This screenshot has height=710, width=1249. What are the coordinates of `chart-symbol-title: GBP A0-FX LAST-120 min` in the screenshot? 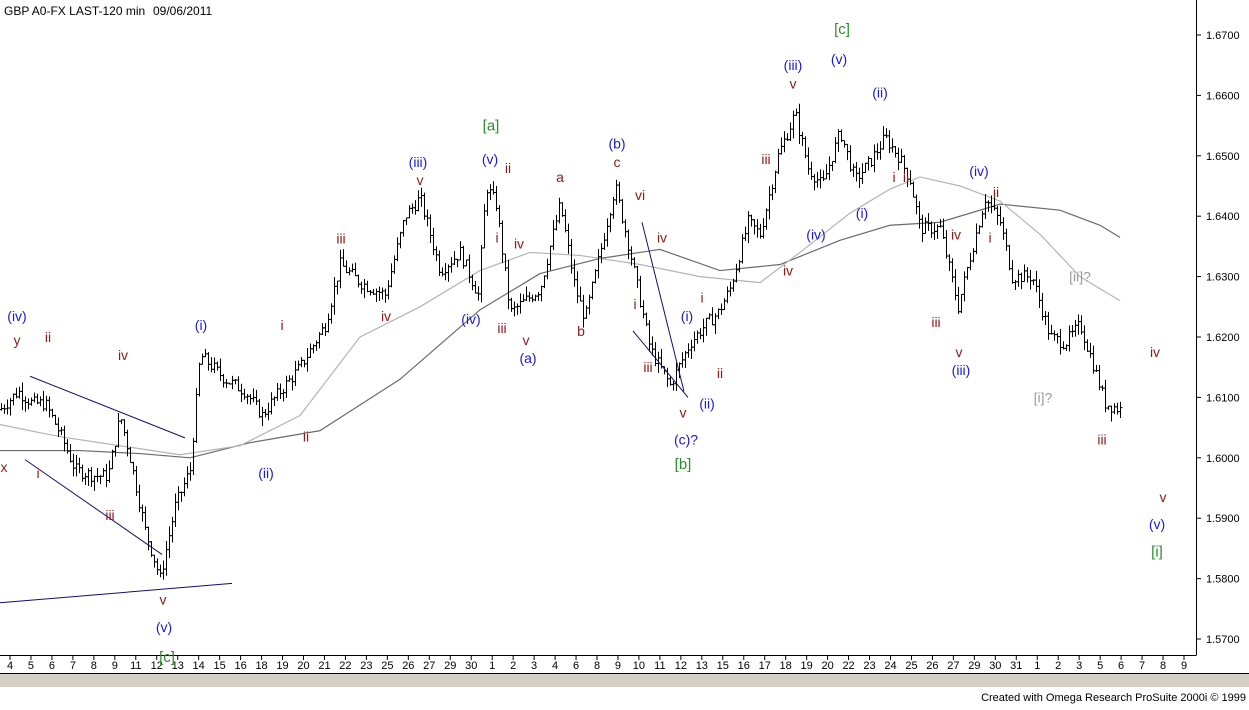 It's located at (74, 11).